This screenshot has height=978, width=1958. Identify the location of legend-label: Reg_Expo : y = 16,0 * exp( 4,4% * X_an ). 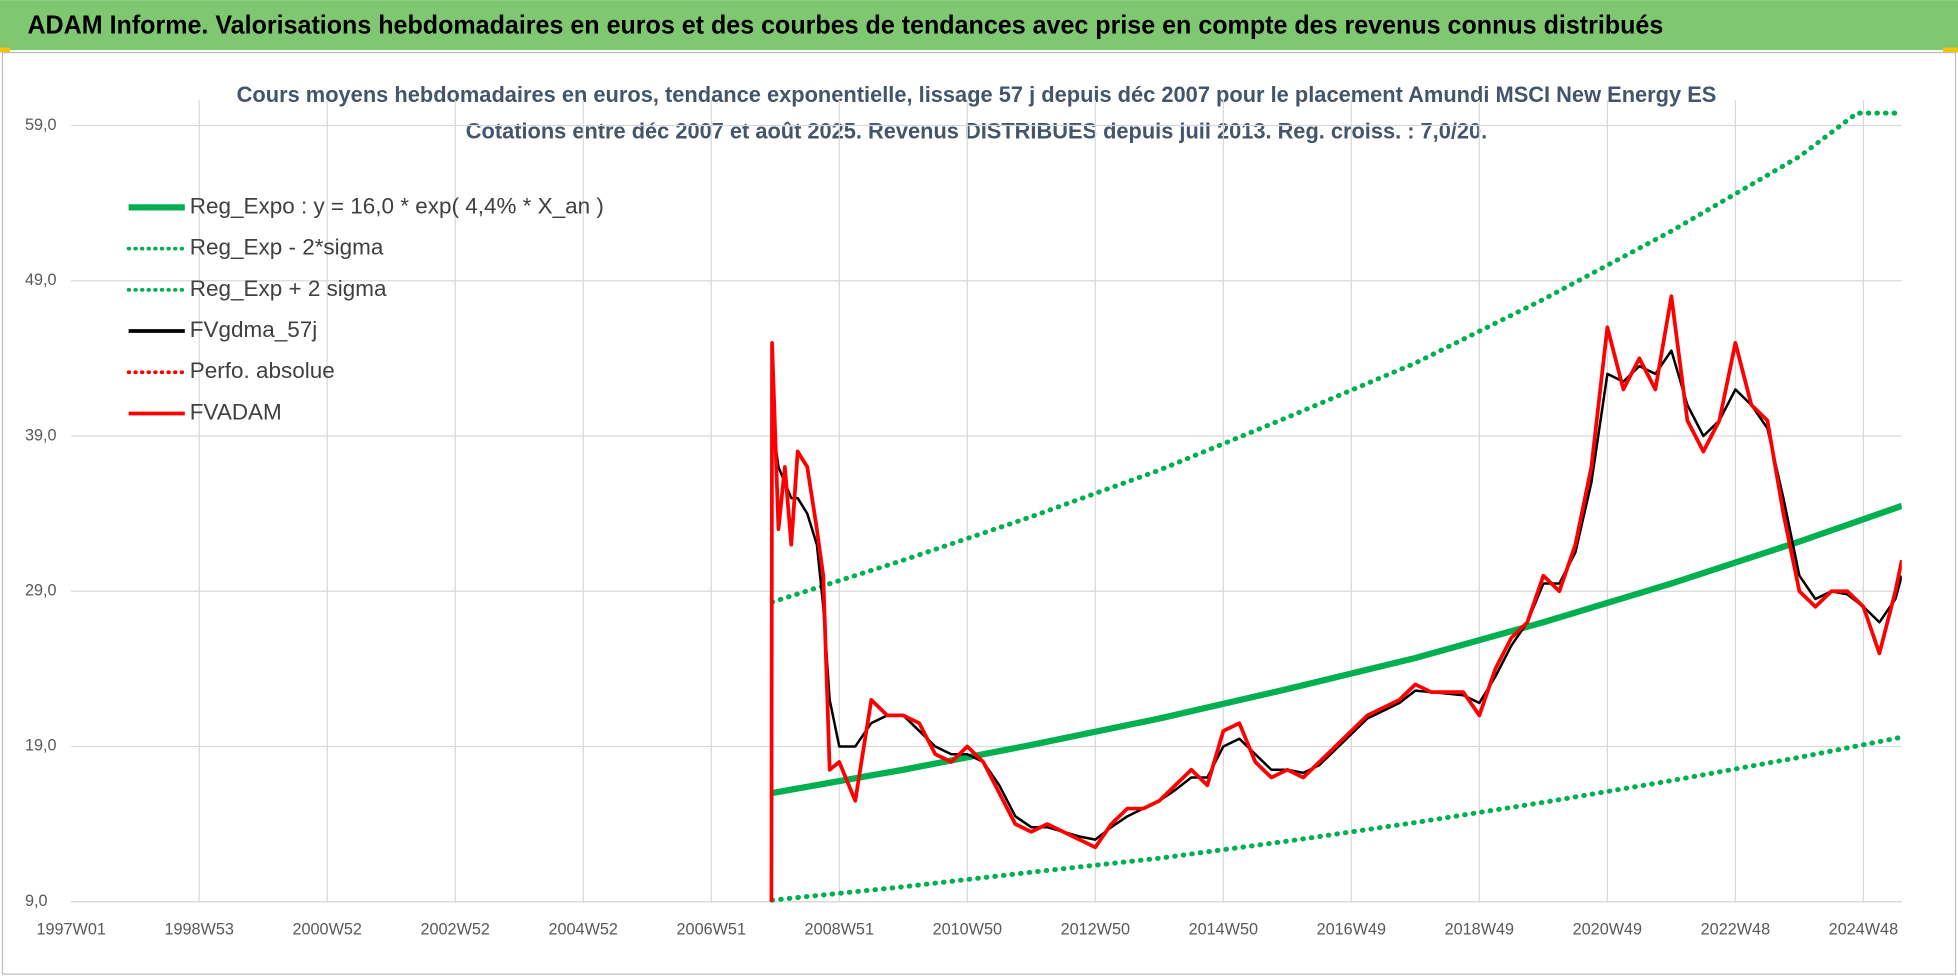
(397, 205).